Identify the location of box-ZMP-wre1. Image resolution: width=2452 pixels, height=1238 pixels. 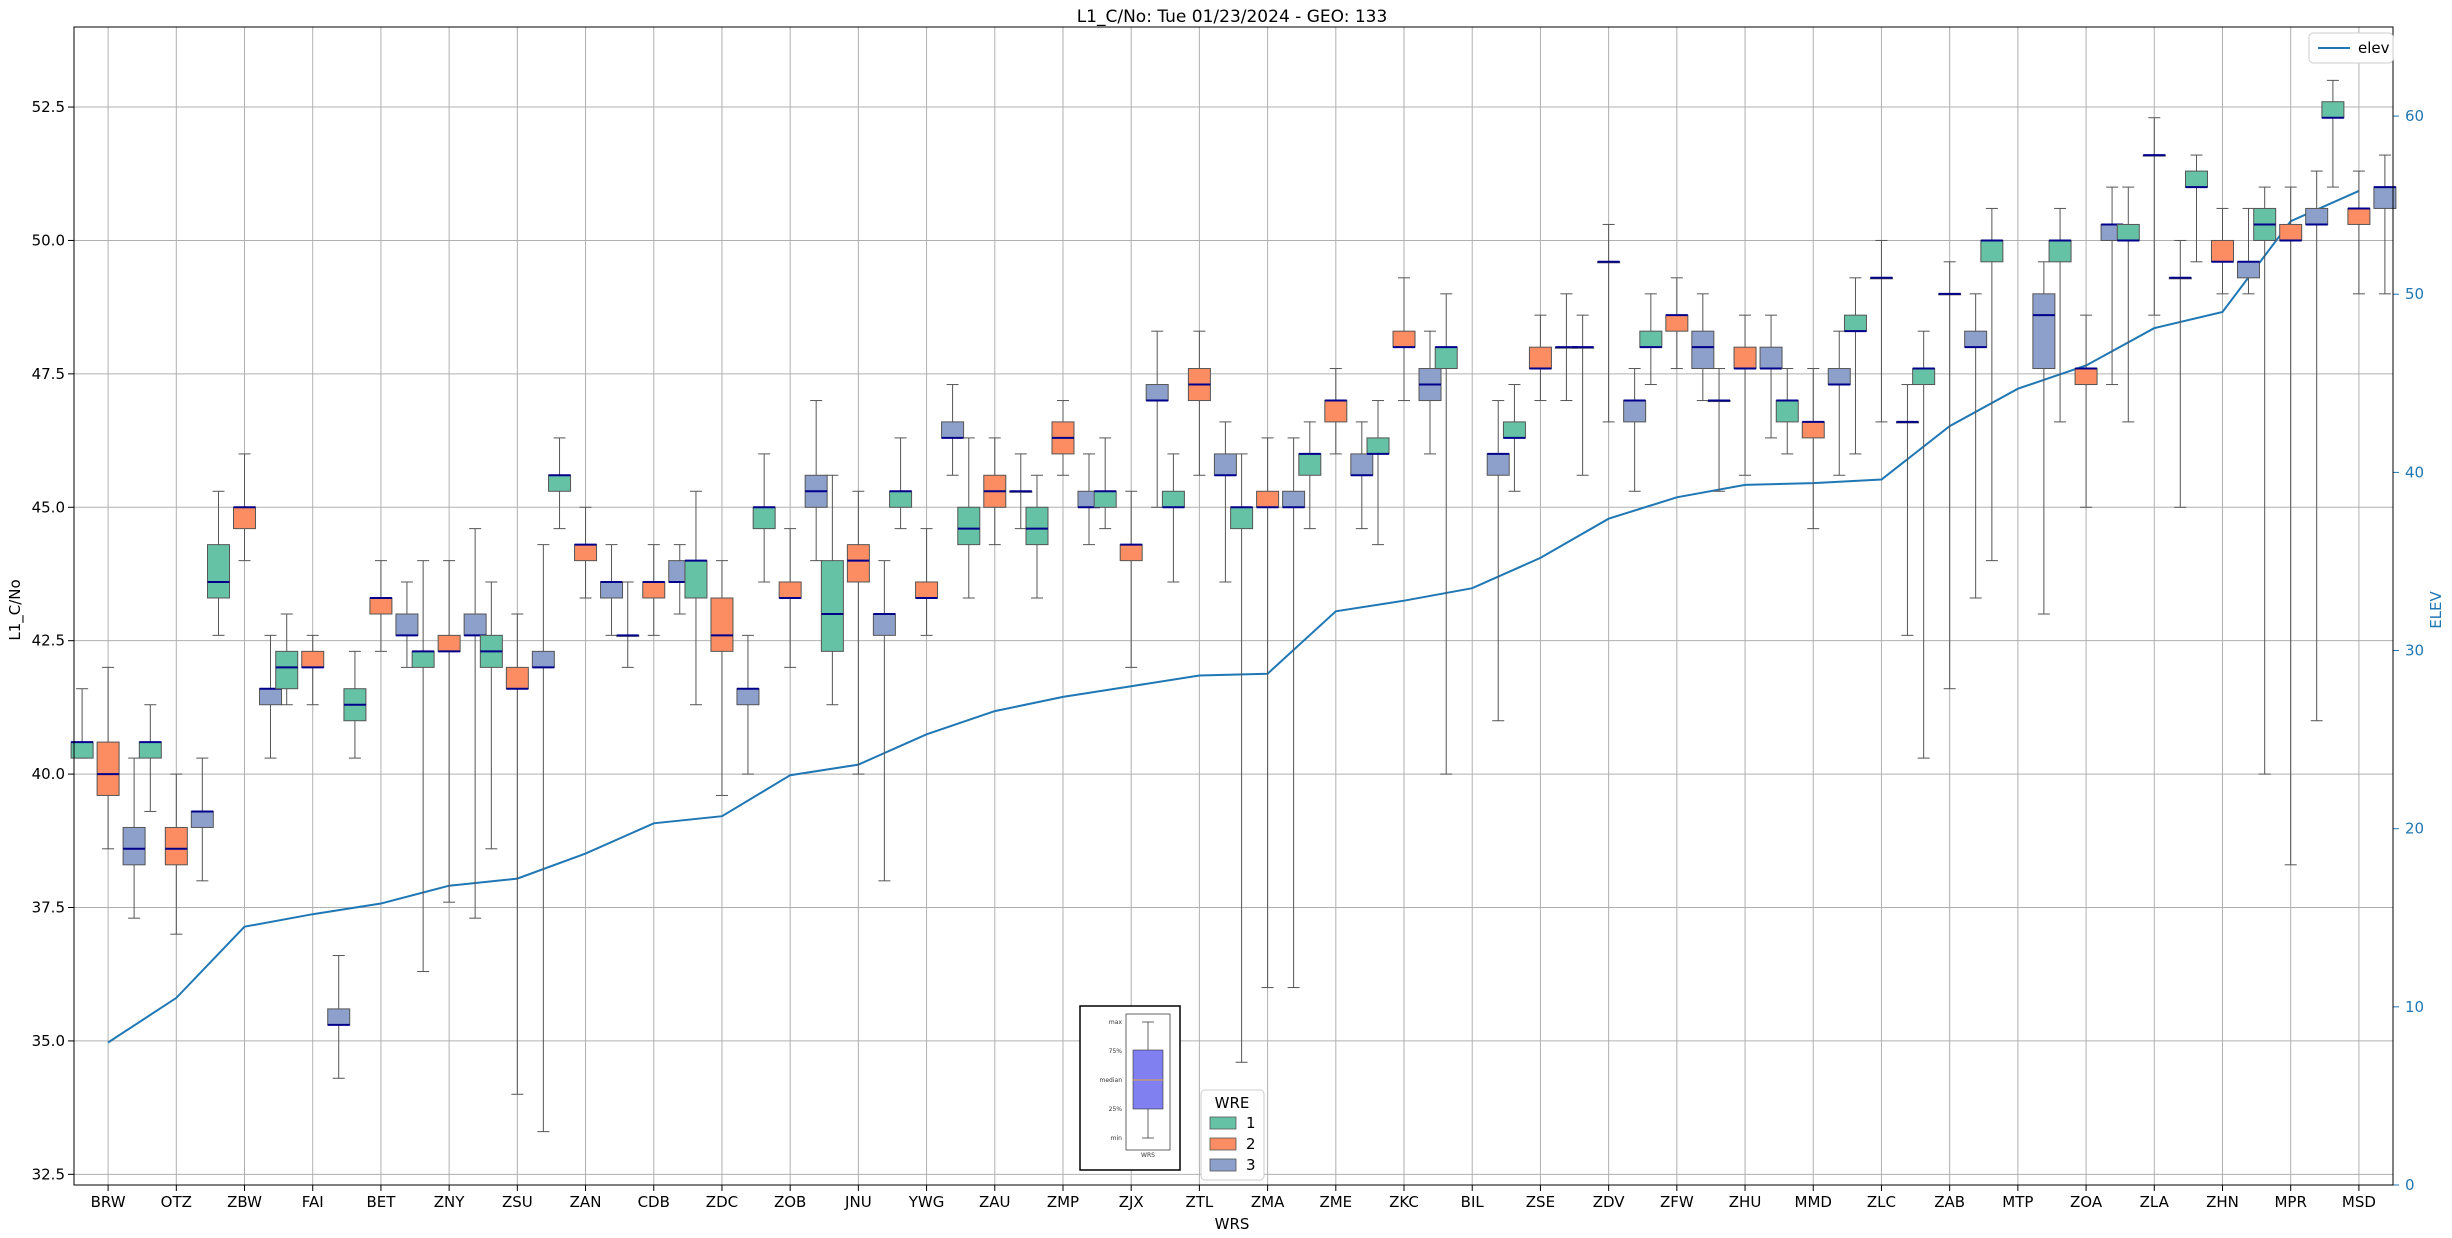
(1037, 536).